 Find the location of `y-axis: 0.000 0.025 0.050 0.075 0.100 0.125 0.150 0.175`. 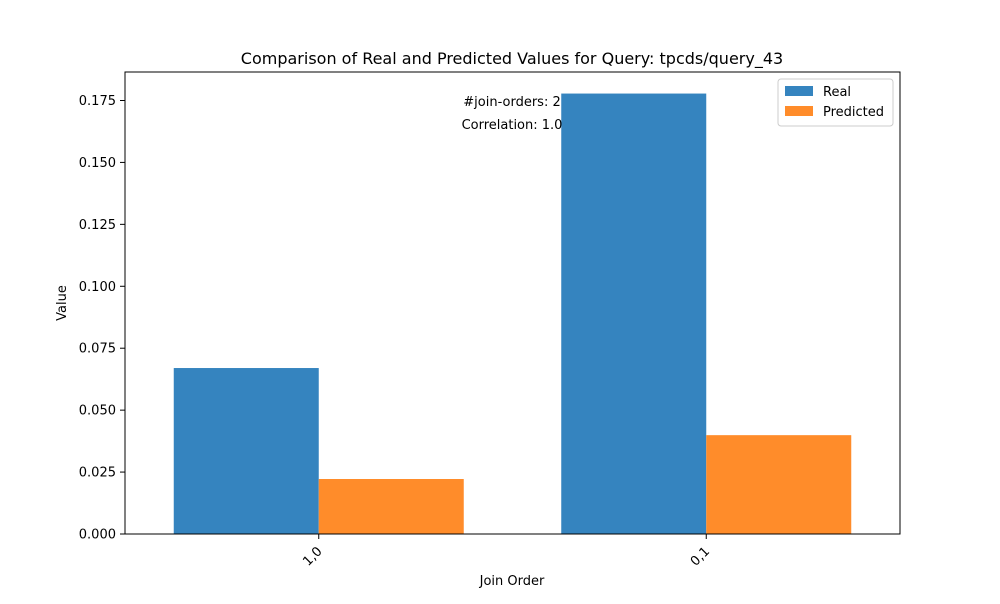

y-axis: 0.000 0.025 0.050 0.075 0.100 0.125 0.150 0.175 is located at coordinates (102, 318).